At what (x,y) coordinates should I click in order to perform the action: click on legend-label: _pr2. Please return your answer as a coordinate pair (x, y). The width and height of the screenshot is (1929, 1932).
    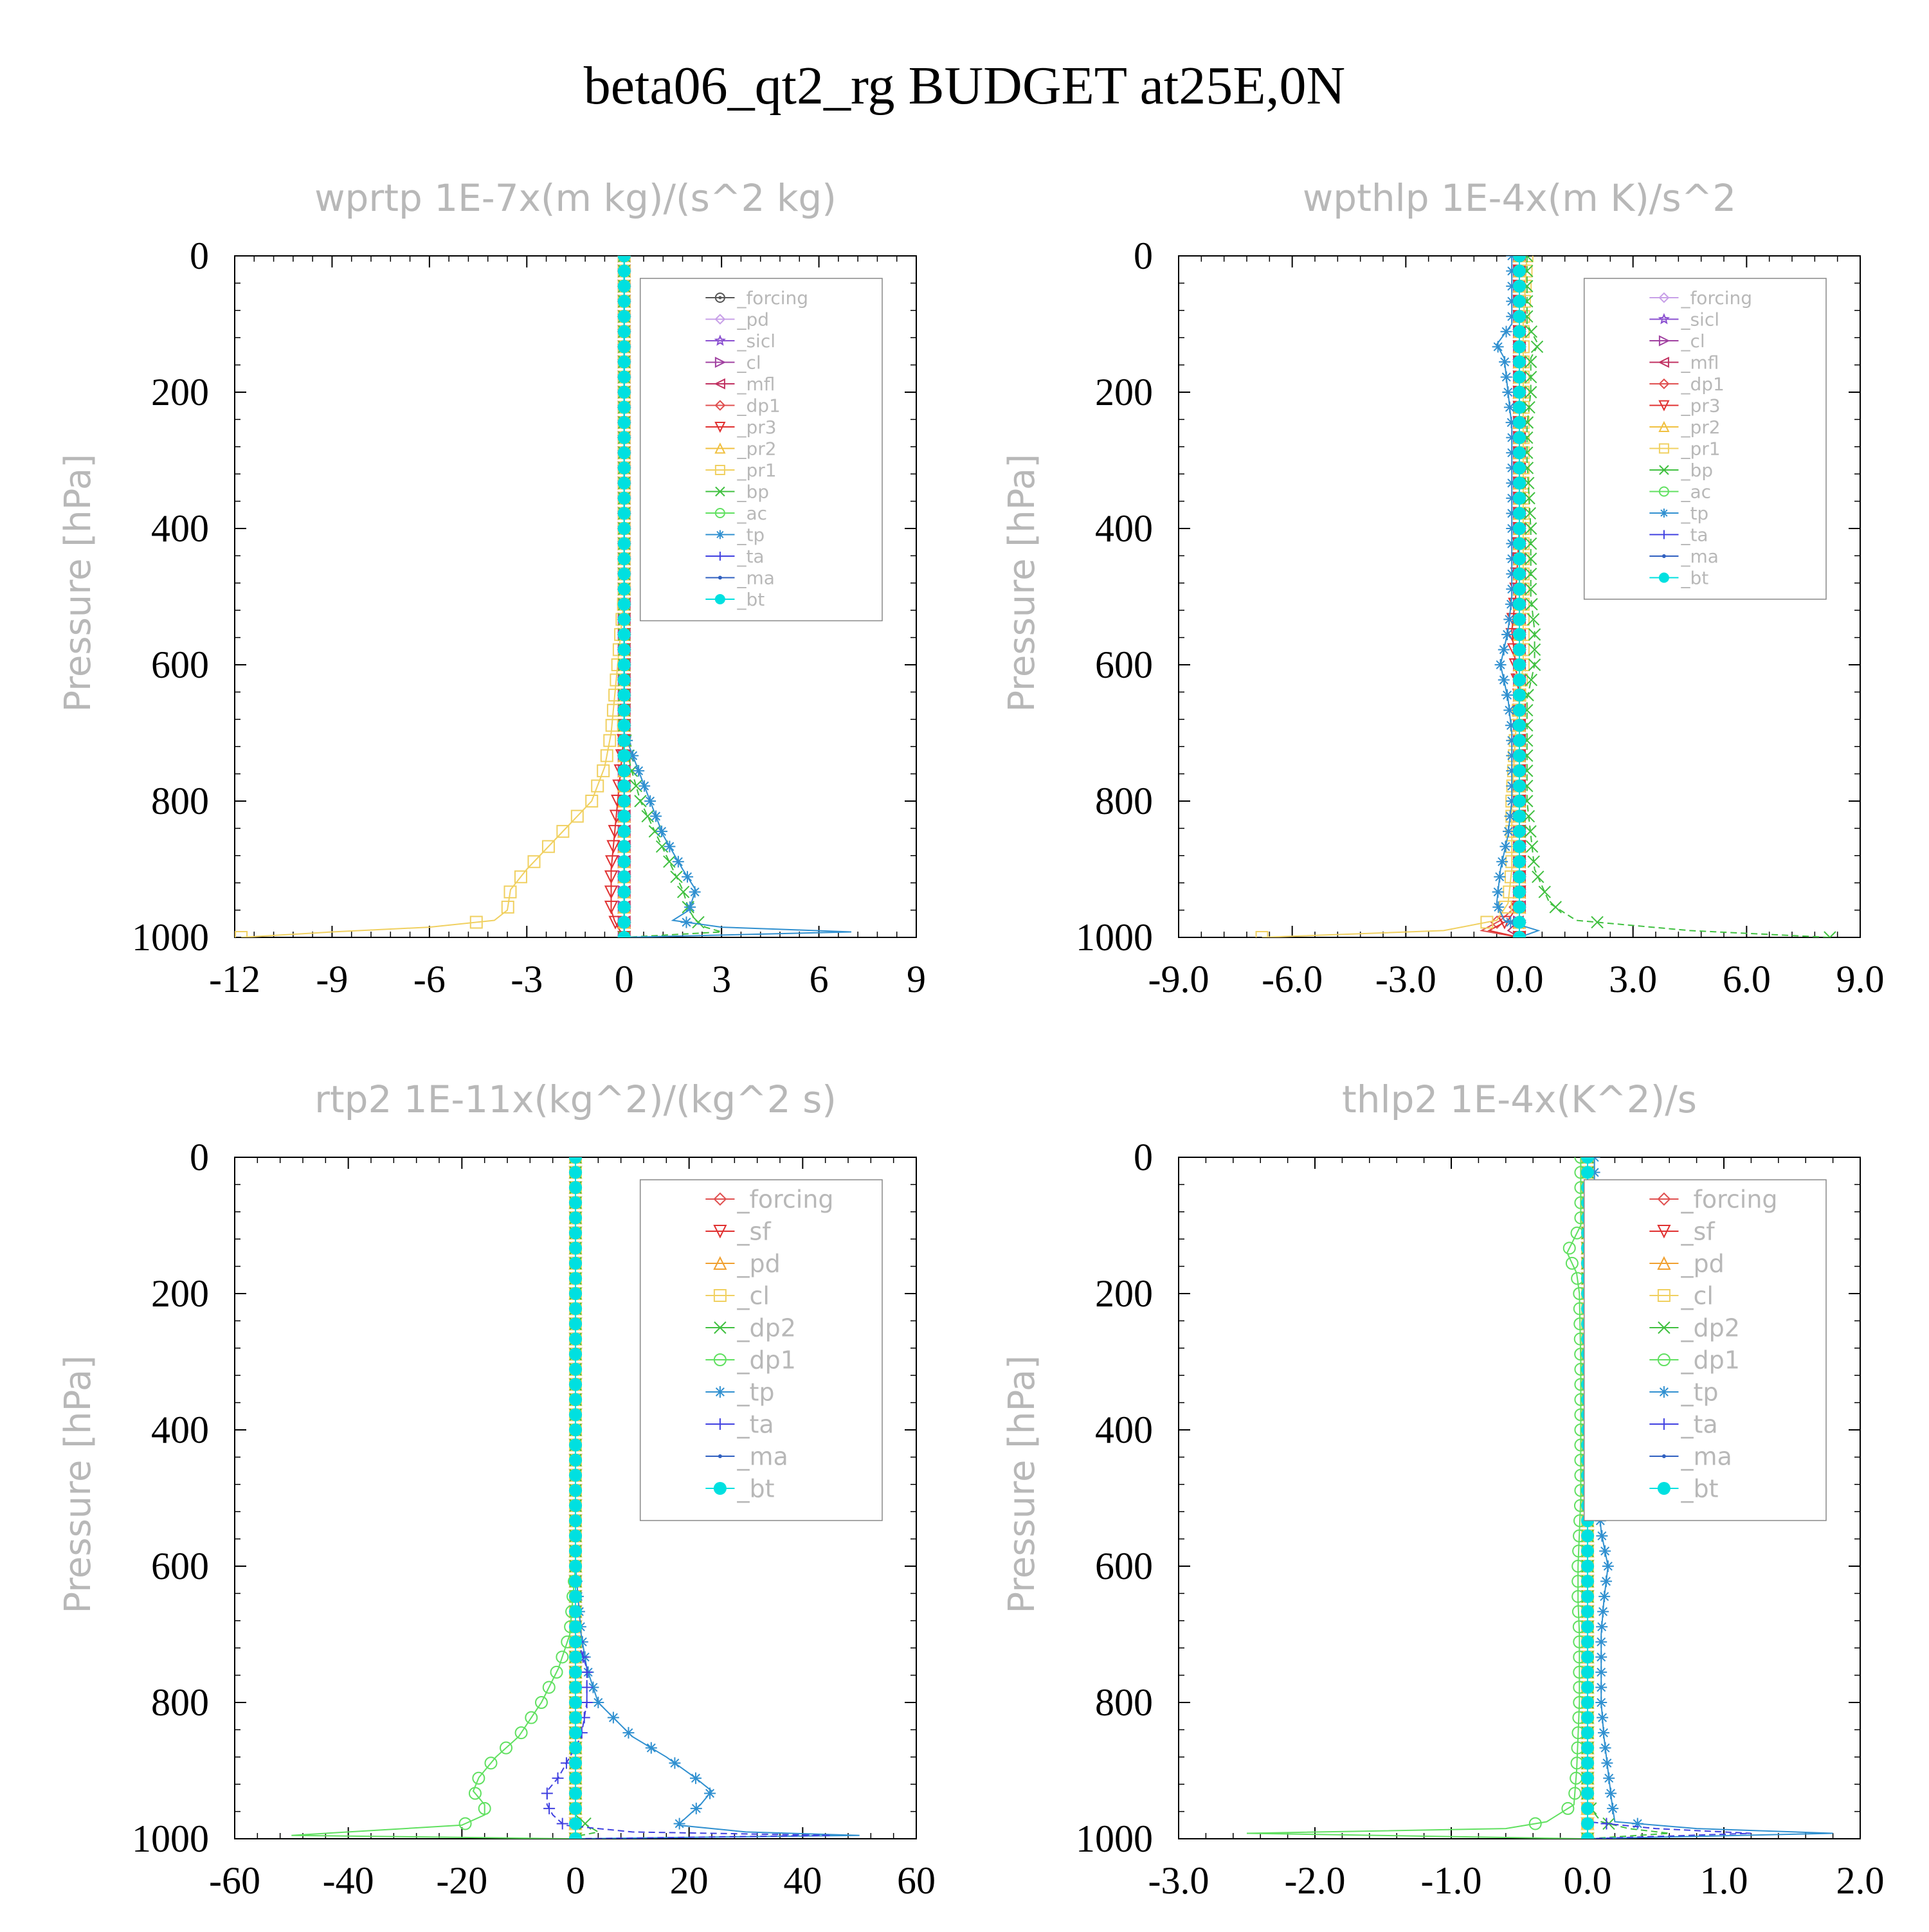
    Looking at the image, I should click on (756, 448).